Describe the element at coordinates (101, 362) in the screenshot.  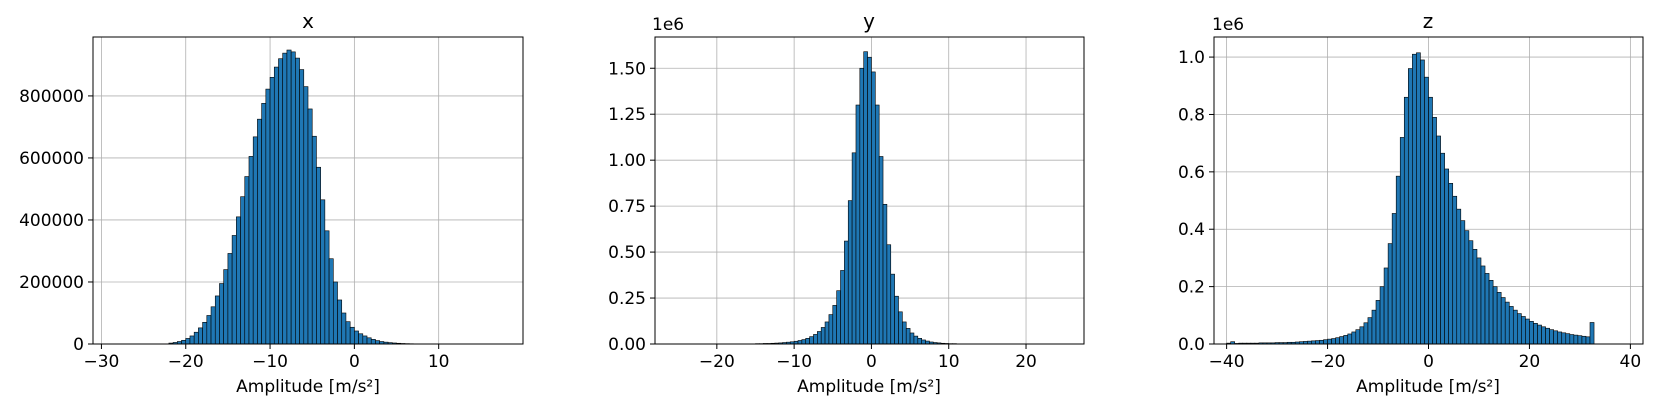
I see `x-tick-label: −30` at that location.